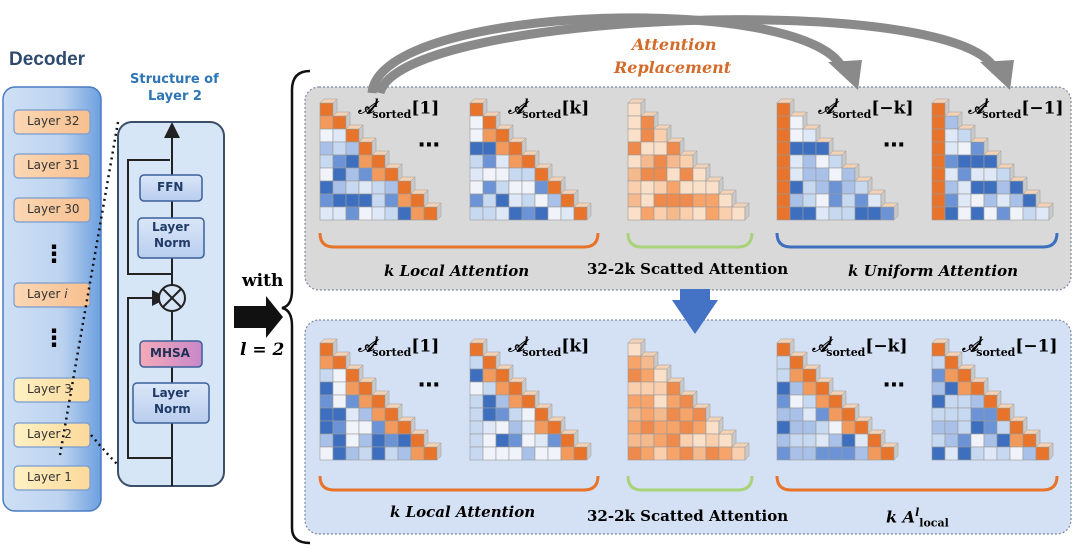  Describe the element at coordinates (688, 269) in the screenshot. I see `top-caption-scatted: 32-2k Scatted Attention` at that location.